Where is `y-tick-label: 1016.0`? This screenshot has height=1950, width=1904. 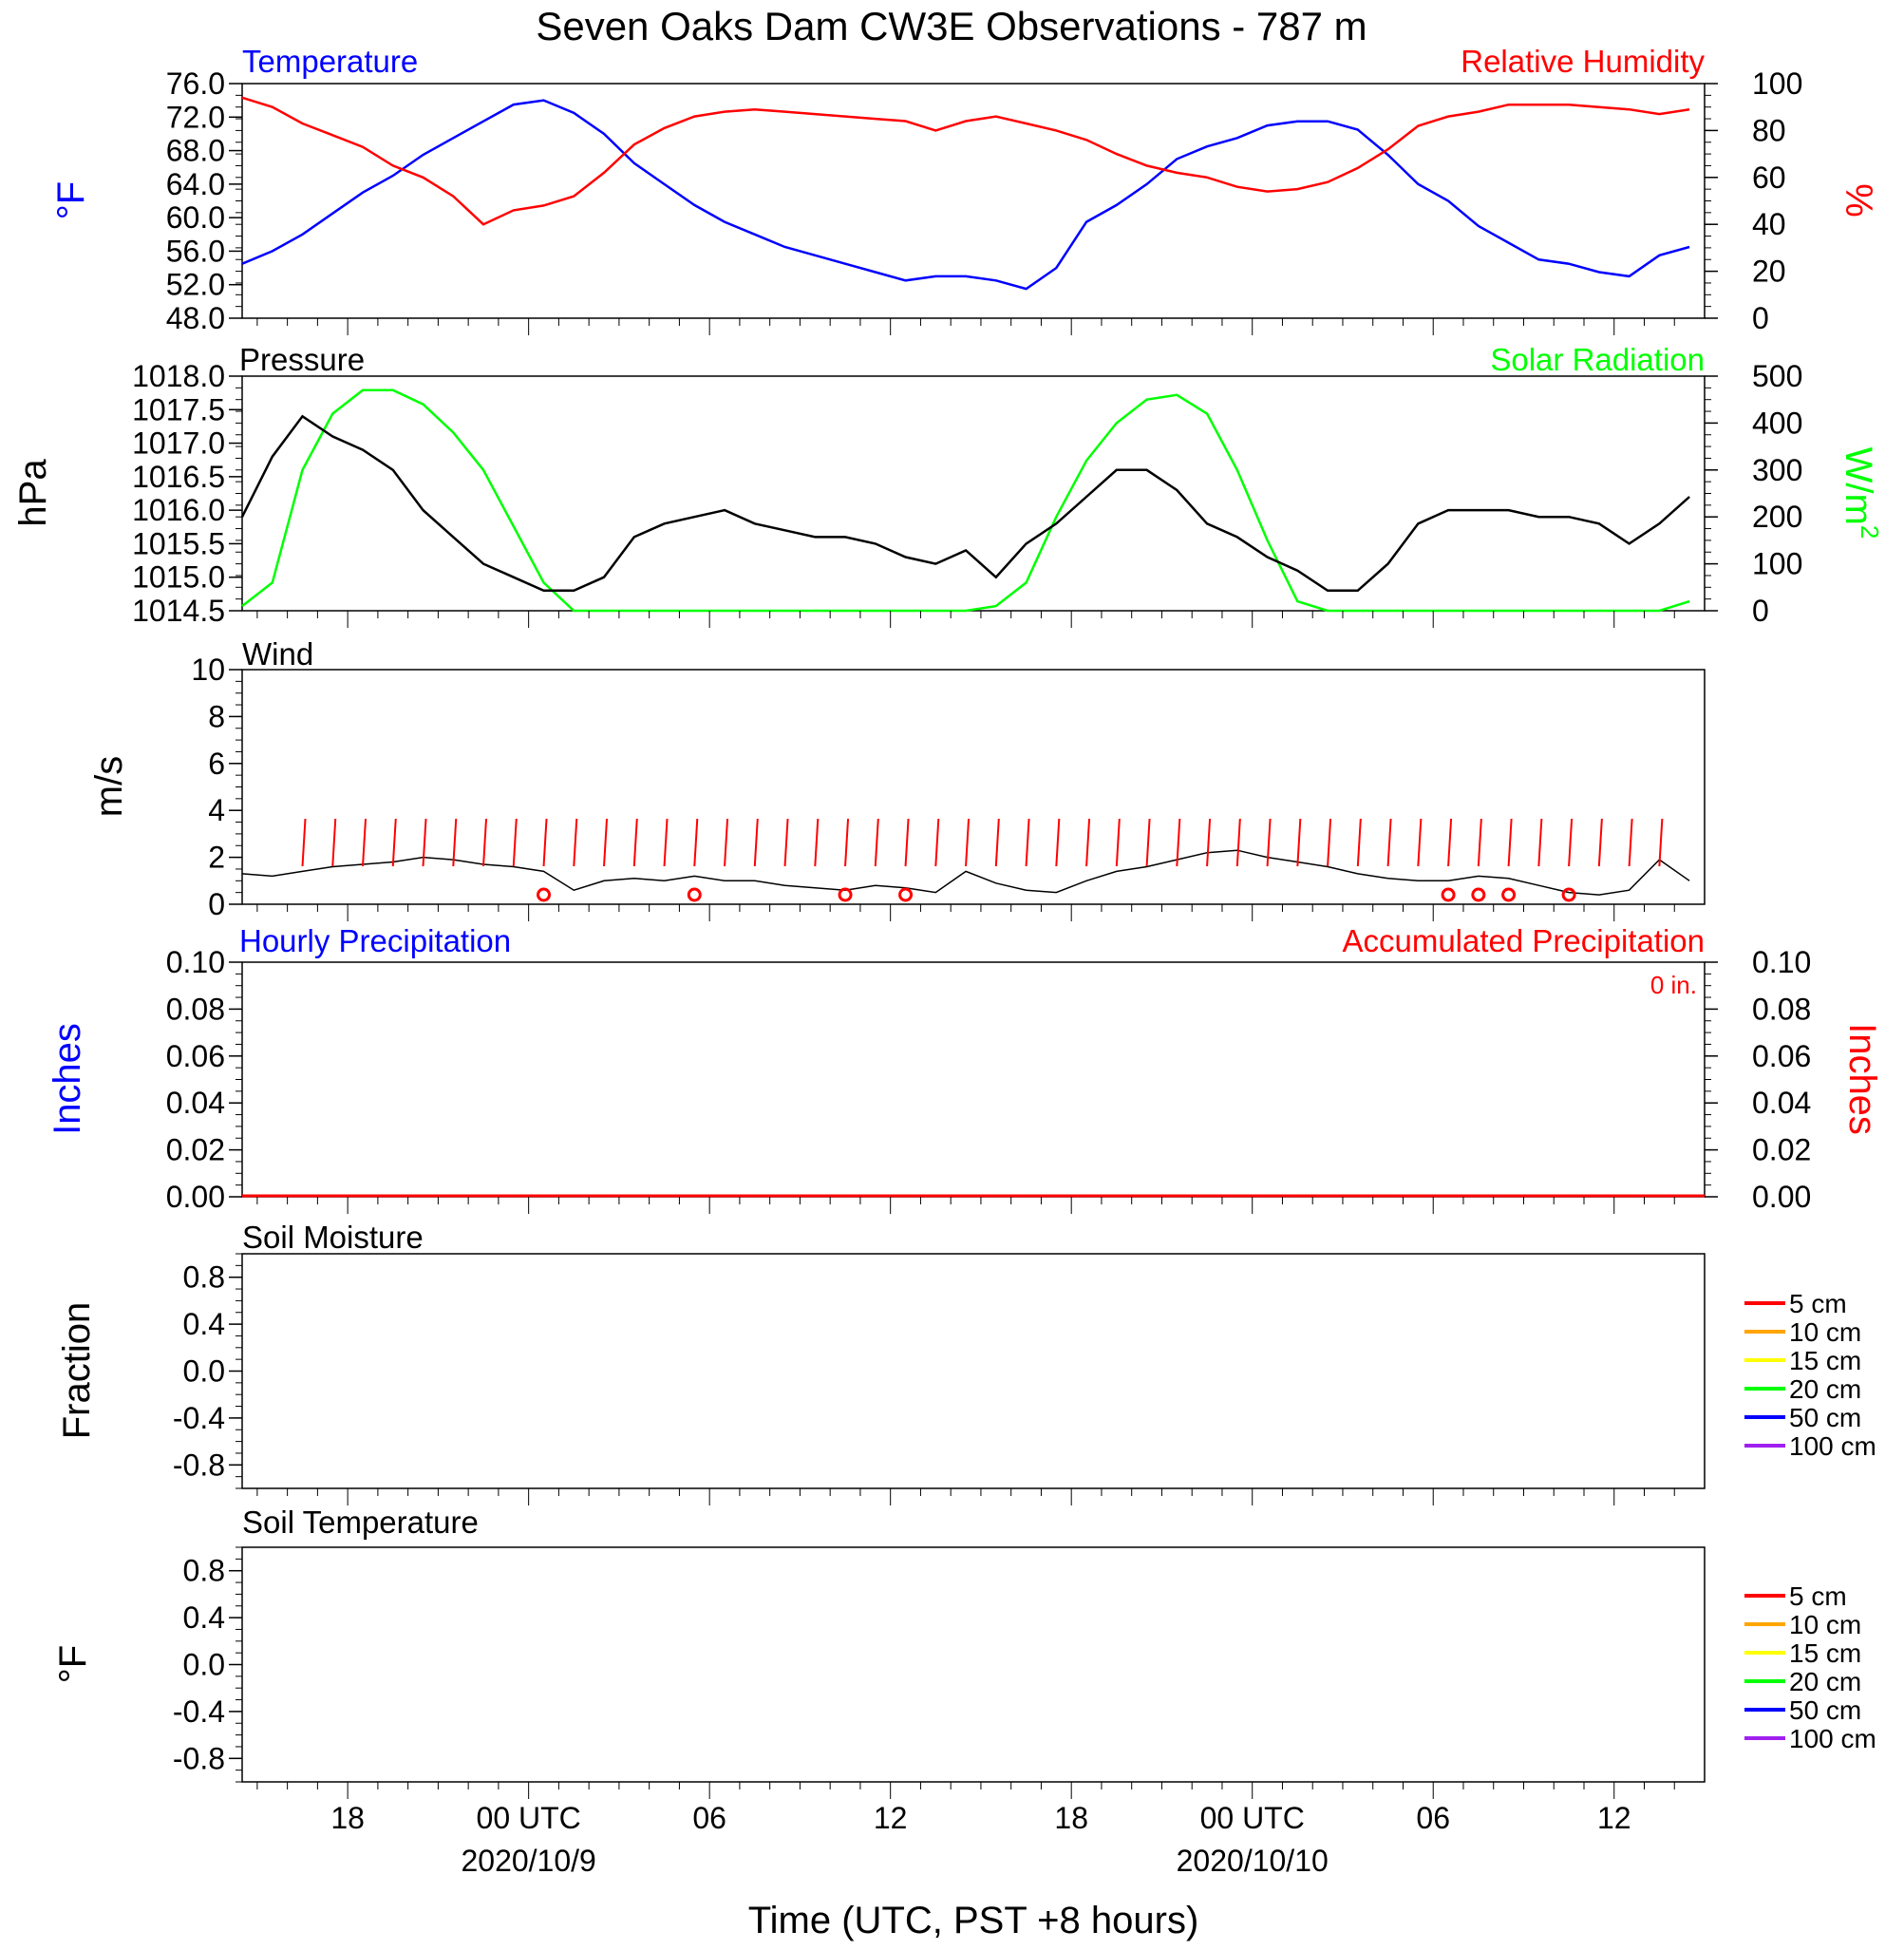 y-tick-label: 1016.0 is located at coordinates (178, 510).